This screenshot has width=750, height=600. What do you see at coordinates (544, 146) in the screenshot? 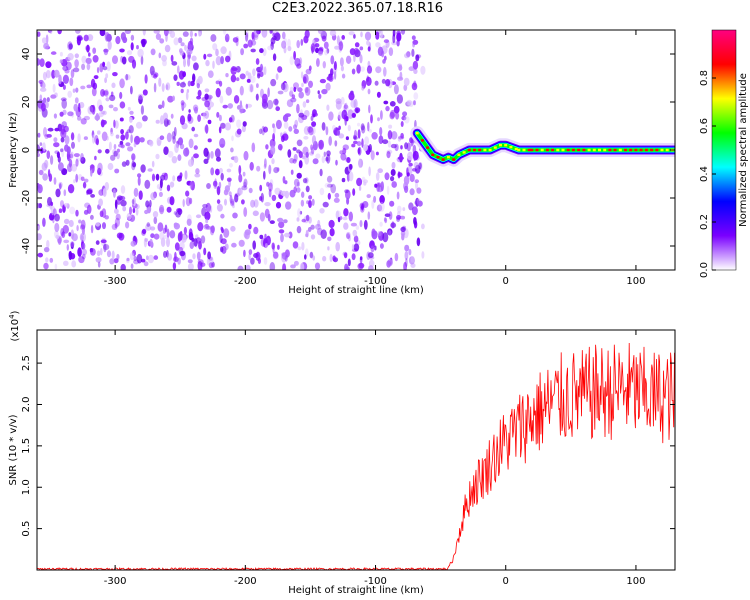
I see `signal-ridge` at bounding box center [544, 146].